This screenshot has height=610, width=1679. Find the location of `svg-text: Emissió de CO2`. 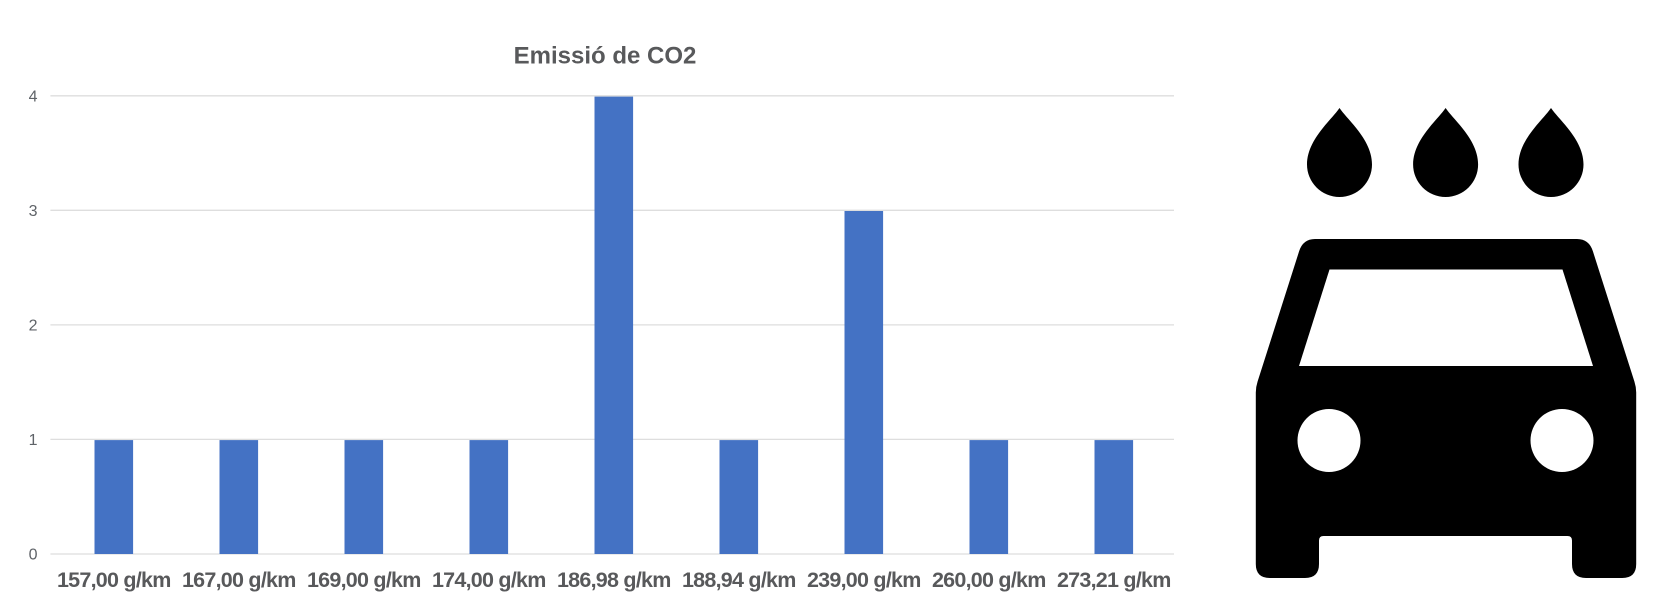

svg-text: Emissió de CO2 is located at coordinates (605, 55).